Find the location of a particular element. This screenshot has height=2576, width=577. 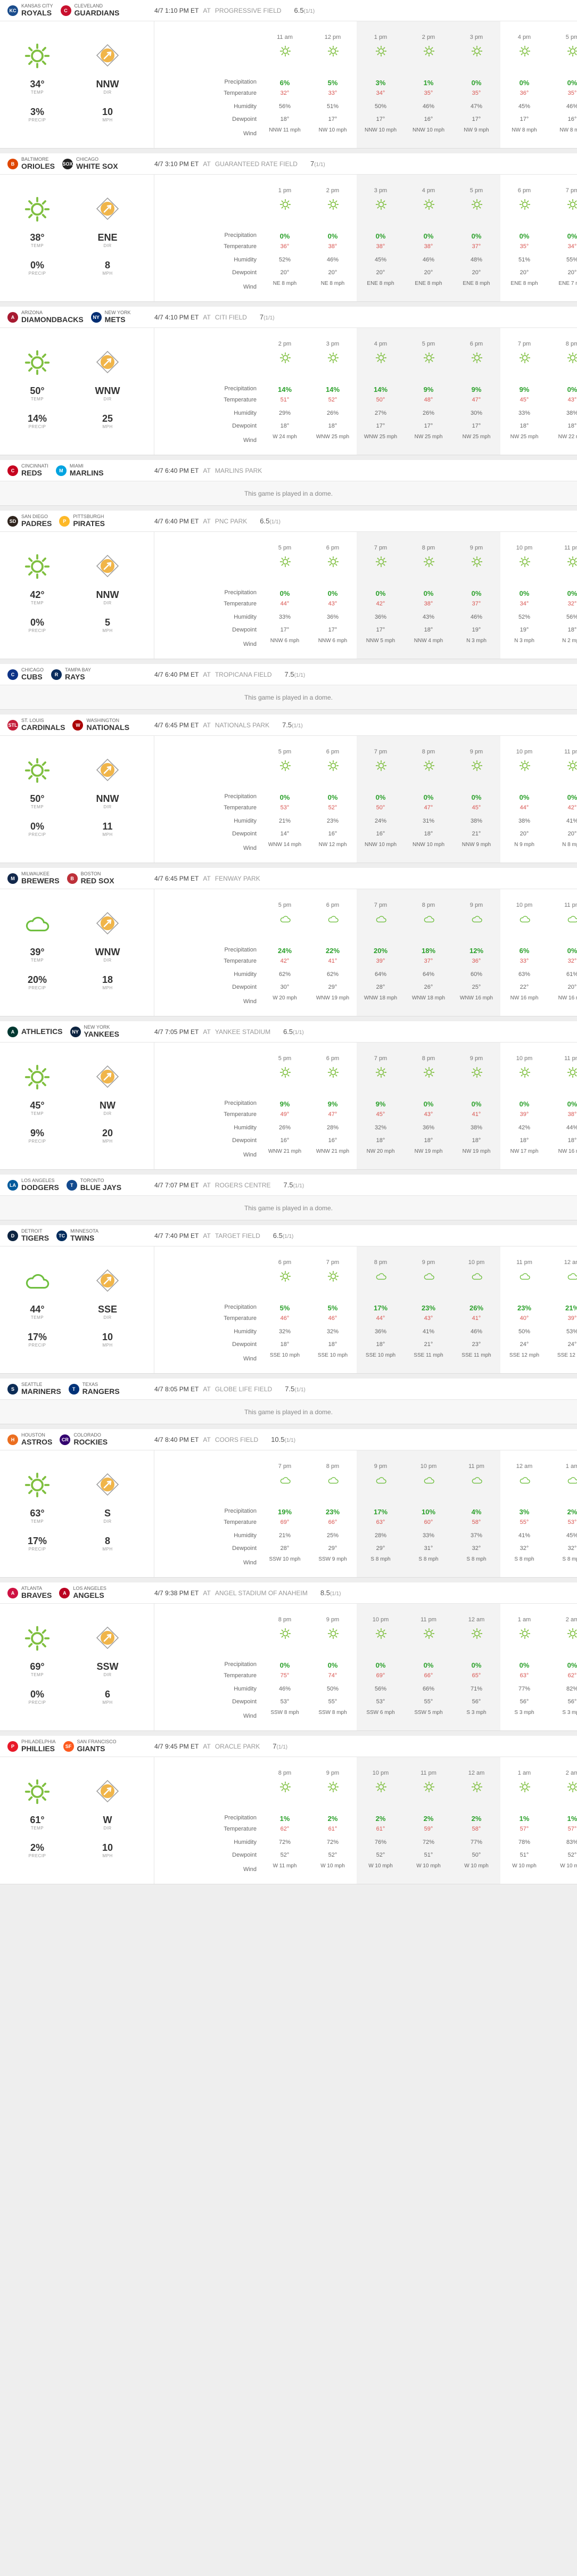

wind-value: SSE 12 mph is located at coordinates (524, 1355).